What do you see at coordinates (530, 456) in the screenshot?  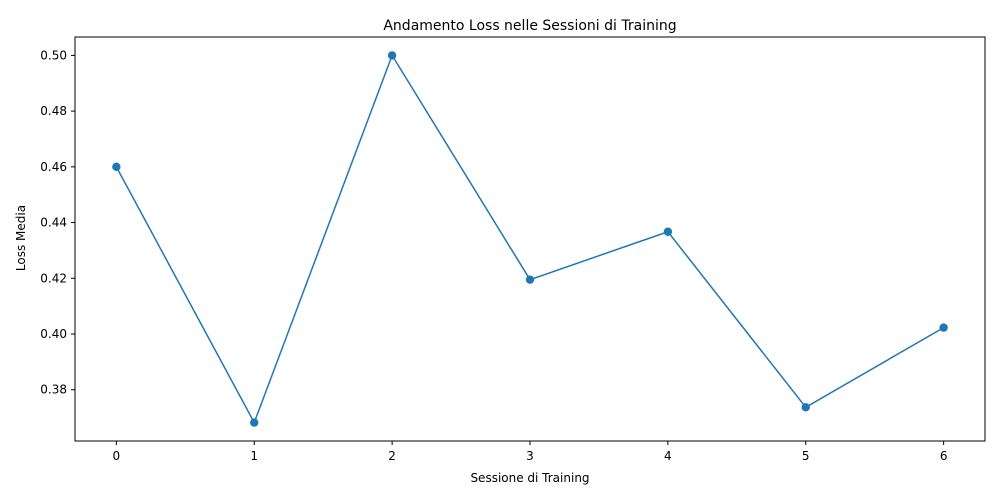 I see `x-tick-label: 3` at bounding box center [530, 456].